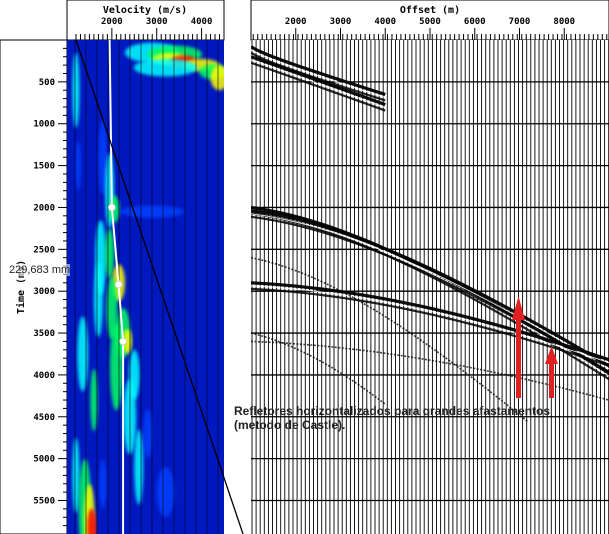  I want to click on offset-axis-ticks: 2000 3000 4000 5000 6000 7000 8000, so click(430, 28).